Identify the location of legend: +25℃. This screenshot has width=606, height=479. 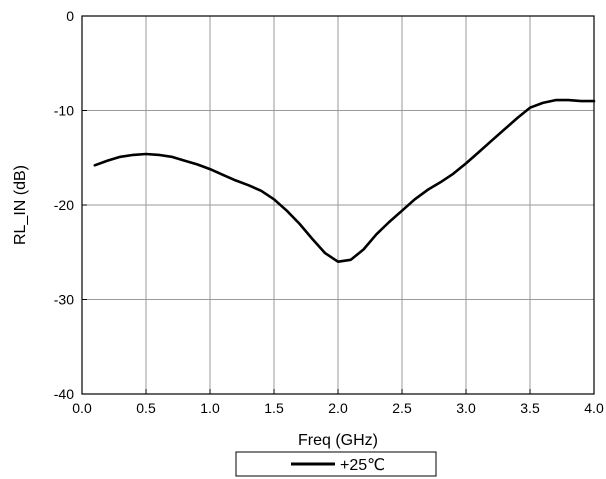
(336, 464).